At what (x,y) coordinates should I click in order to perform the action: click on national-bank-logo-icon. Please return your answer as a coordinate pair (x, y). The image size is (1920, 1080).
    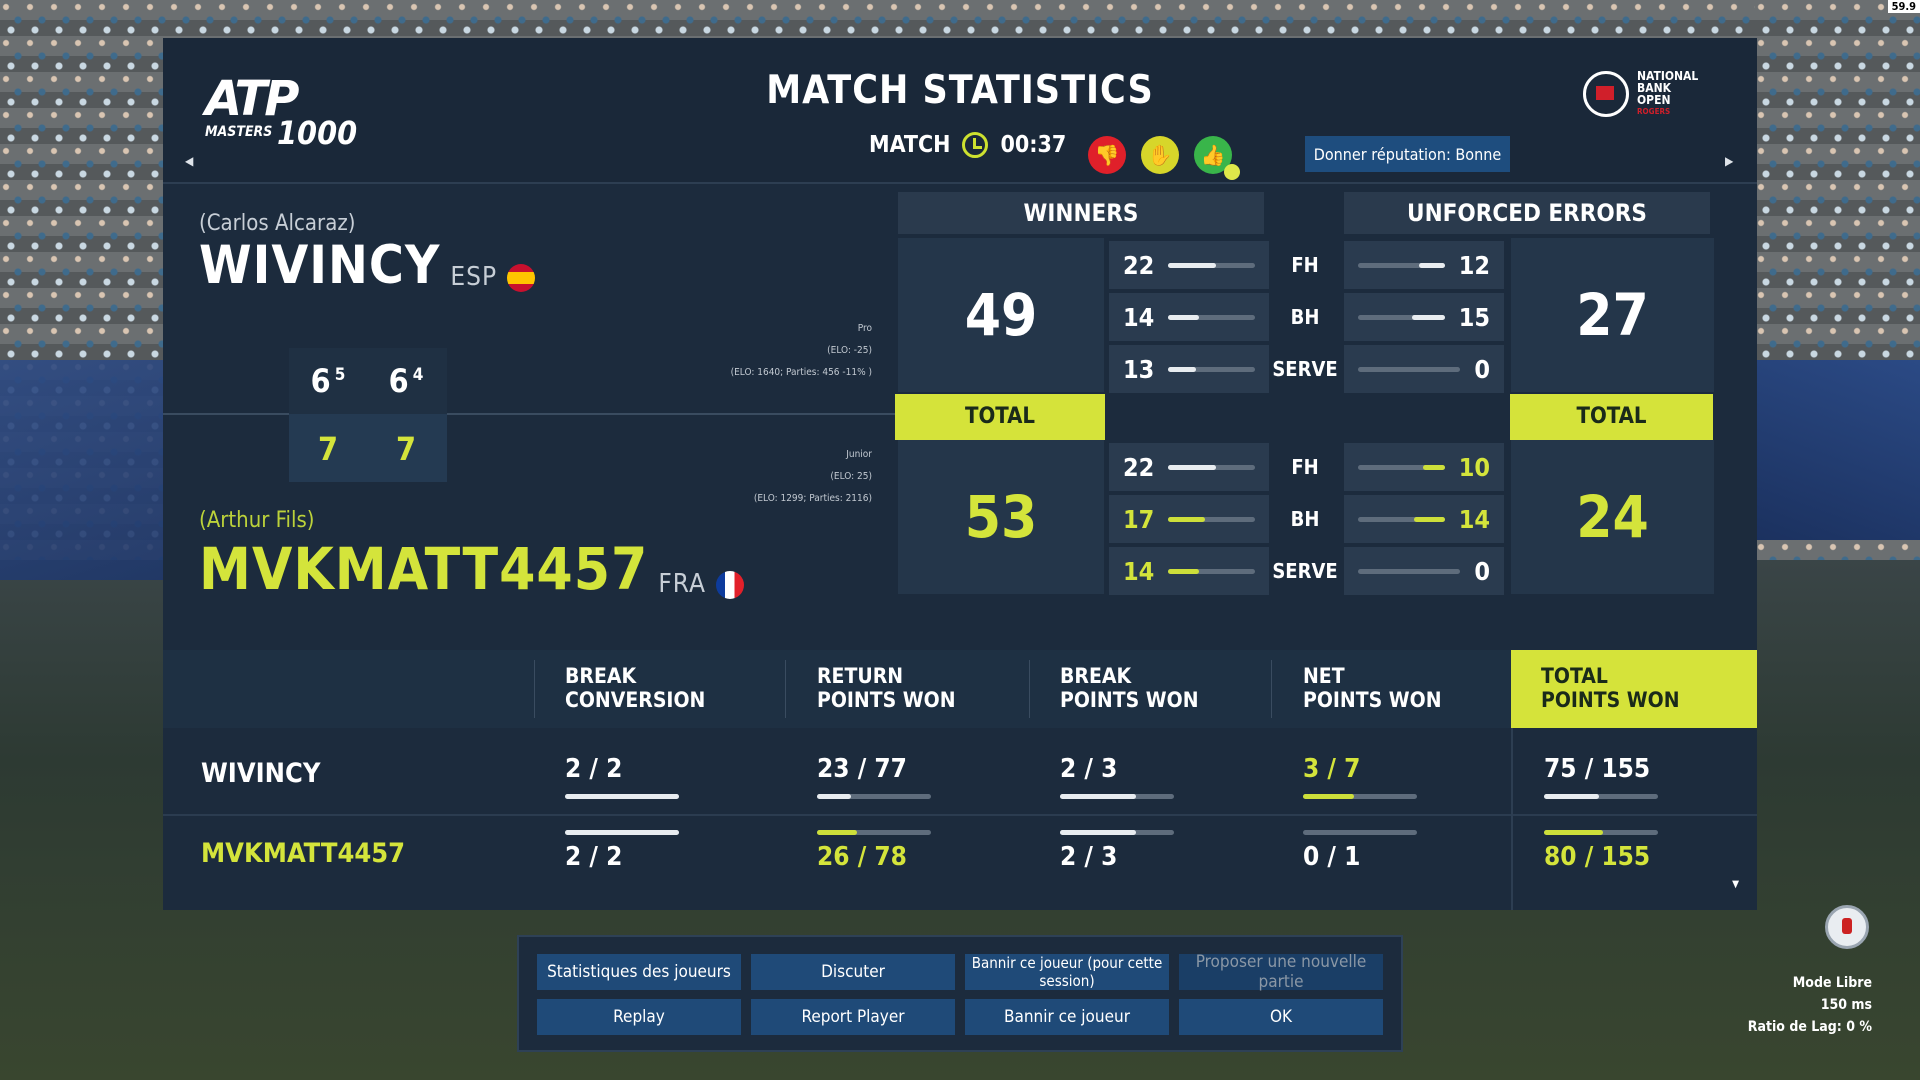
    Looking at the image, I should click on (1606, 94).